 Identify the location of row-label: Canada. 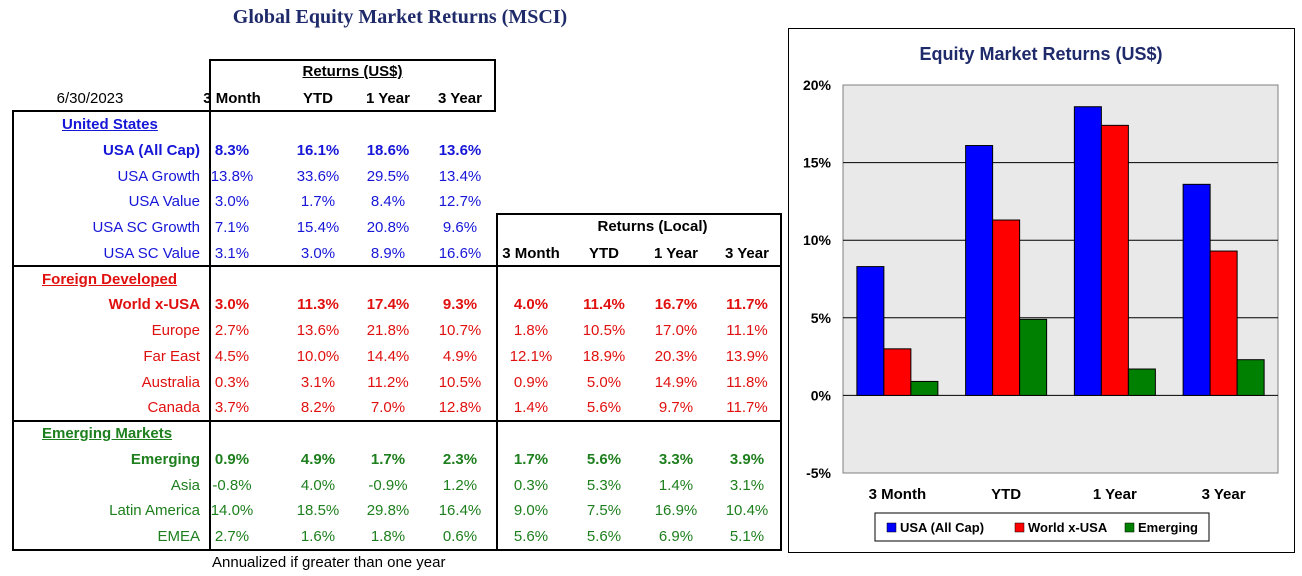
(173, 408).